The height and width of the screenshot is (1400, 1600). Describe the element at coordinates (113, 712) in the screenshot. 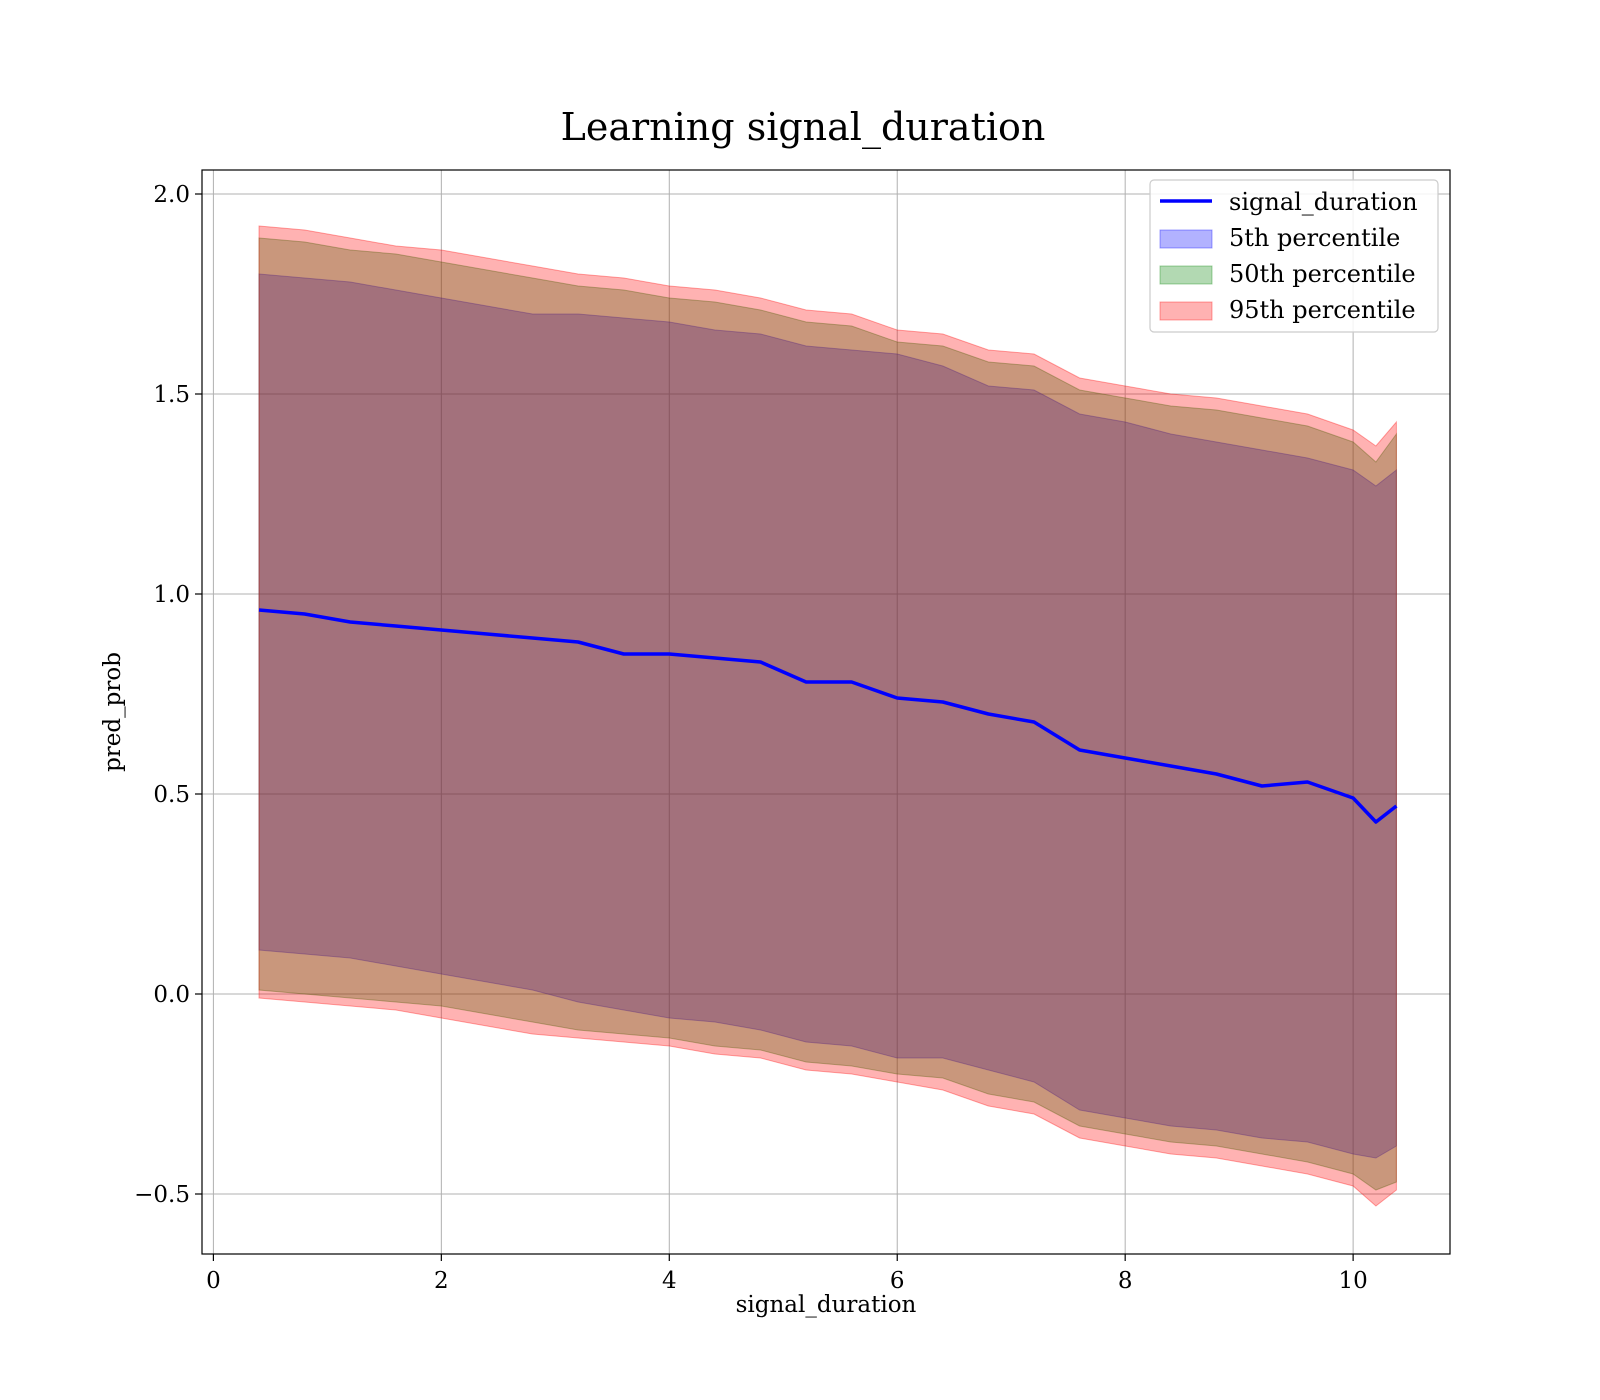

I see `y-axis-label: pred_prob` at that location.